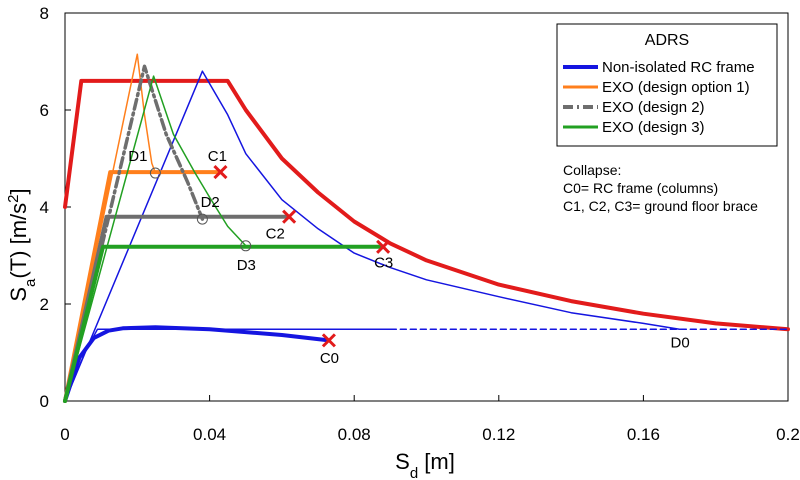 The image size is (800, 480). I want to click on annotation-line-1: Collapse:, so click(592, 170).